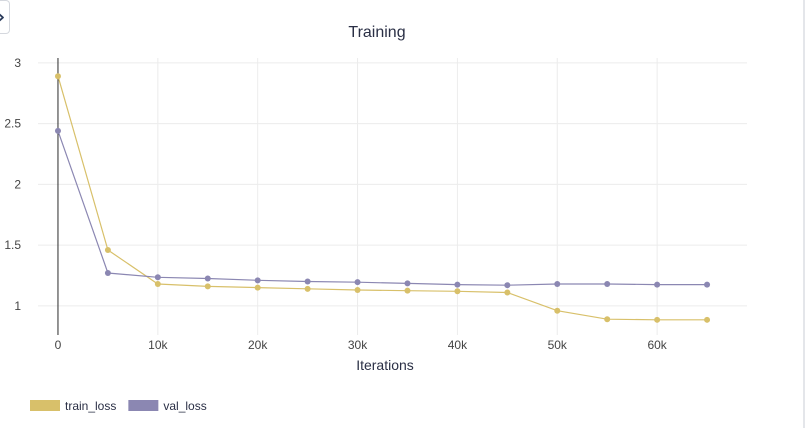  Describe the element at coordinates (804, 214) in the screenshot. I see `panel-border` at that location.